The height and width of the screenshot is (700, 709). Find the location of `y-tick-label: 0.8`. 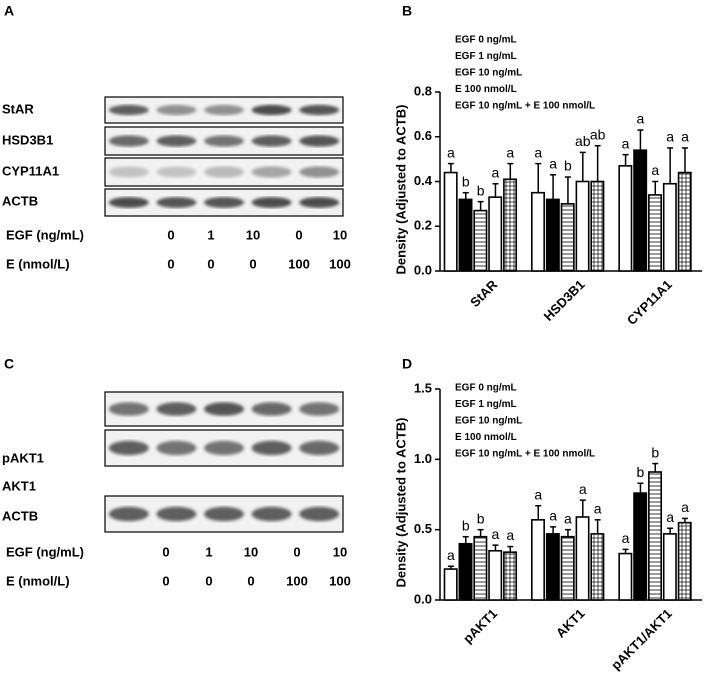

y-tick-label: 0.8 is located at coordinates (423, 90).